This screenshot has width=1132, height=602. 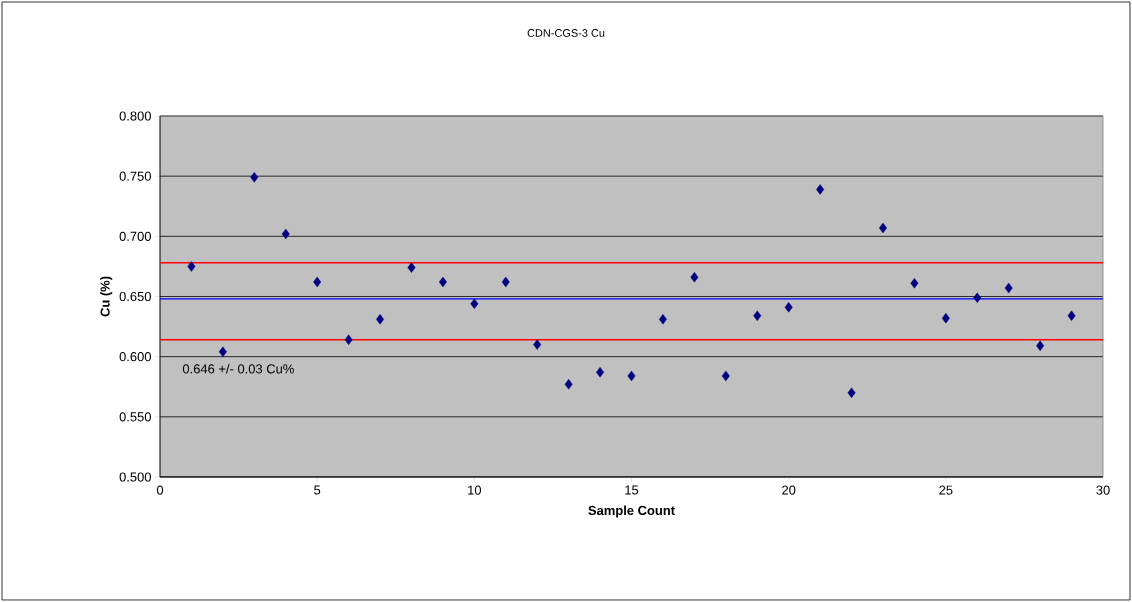 I want to click on x-axis-title: Sample Count, so click(x=631, y=511).